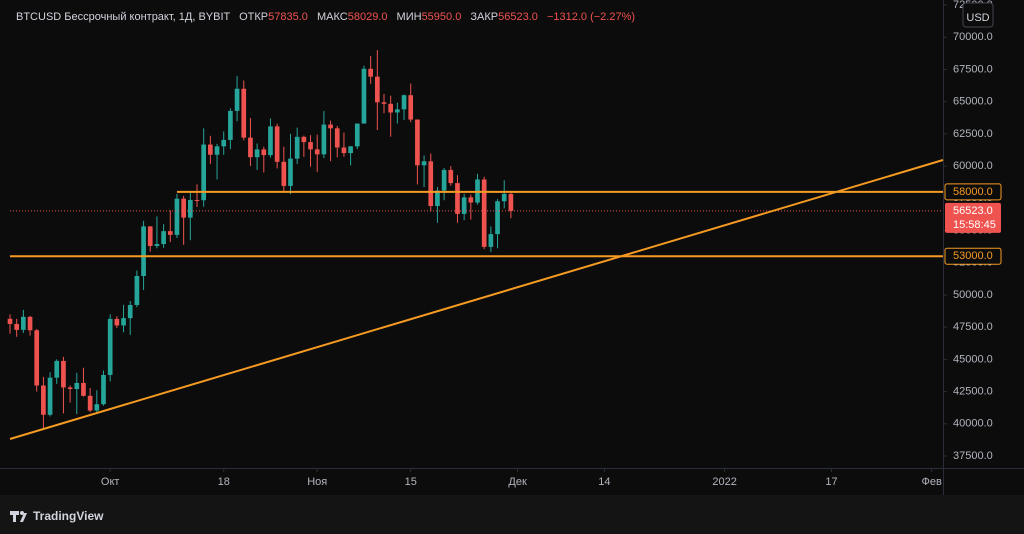  Describe the element at coordinates (973, 456) in the screenshot. I see `y-tick-label: 37500.0` at that location.